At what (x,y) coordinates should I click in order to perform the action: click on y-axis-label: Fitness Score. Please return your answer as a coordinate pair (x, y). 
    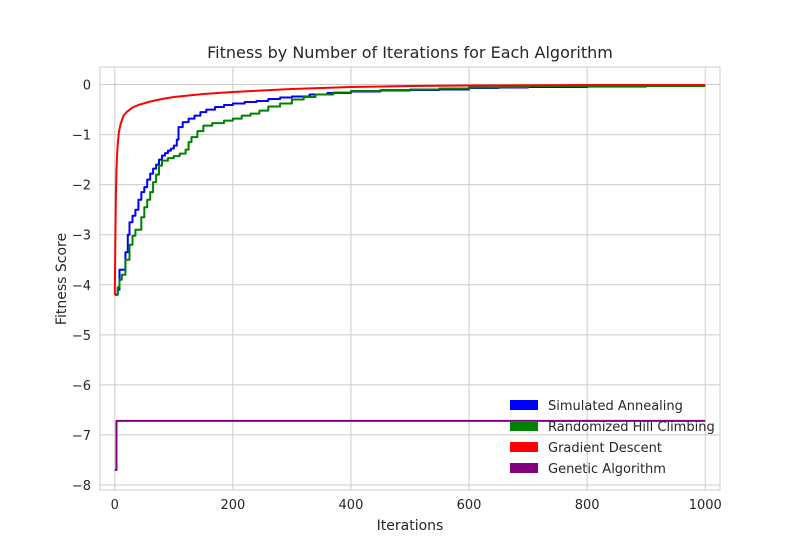
    Looking at the image, I should click on (62, 279).